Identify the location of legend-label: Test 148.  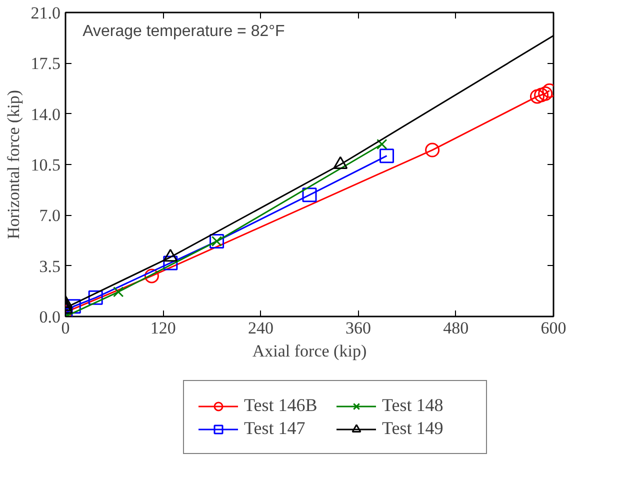
(413, 405).